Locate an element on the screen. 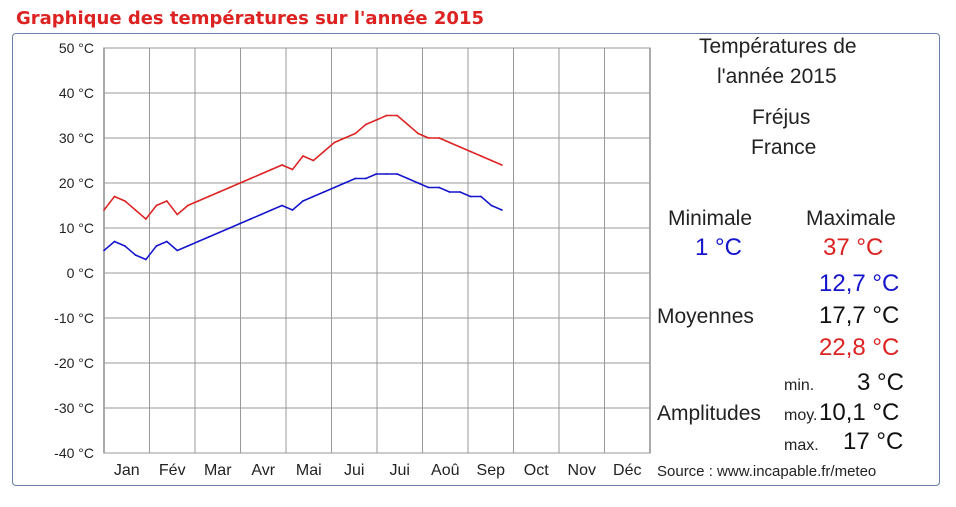 The image size is (956, 507). panel-country: France is located at coordinates (784, 147).